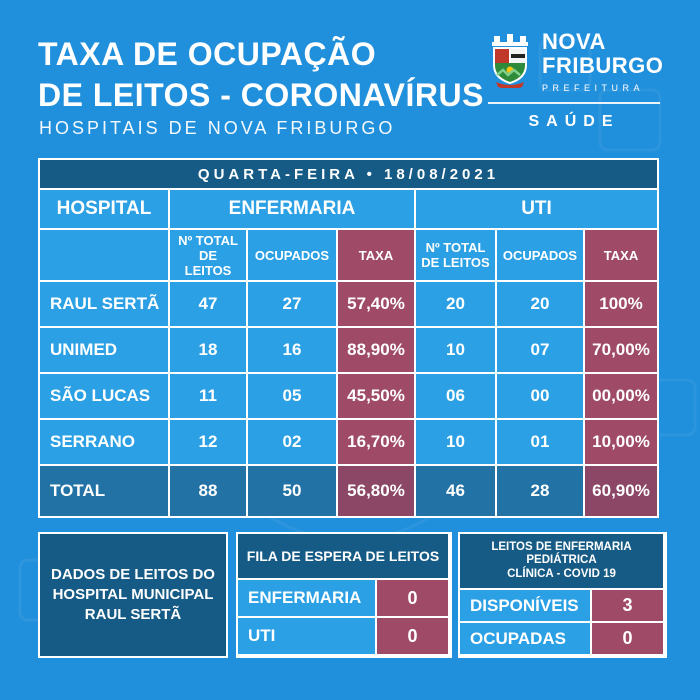  What do you see at coordinates (208, 396) in the screenshot?
I see `row-enf-total: 11` at bounding box center [208, 396].